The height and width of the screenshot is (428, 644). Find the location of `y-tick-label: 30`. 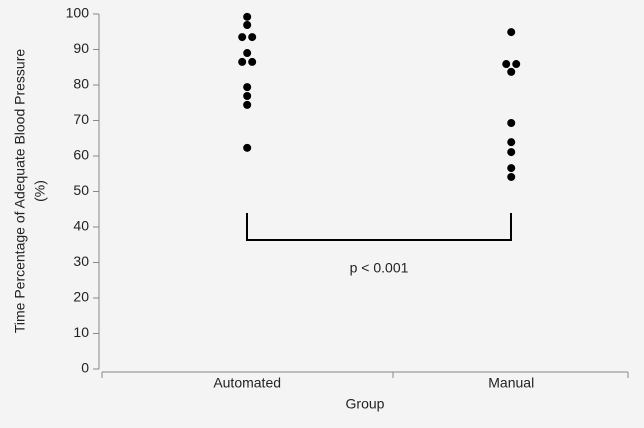

y-tick-label: 30 is located at coordinates (81, 261).